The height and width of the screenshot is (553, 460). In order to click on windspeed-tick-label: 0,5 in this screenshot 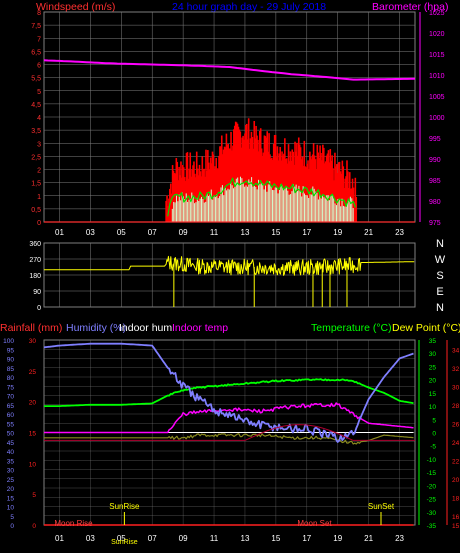, I will do `click(36, 210)`.